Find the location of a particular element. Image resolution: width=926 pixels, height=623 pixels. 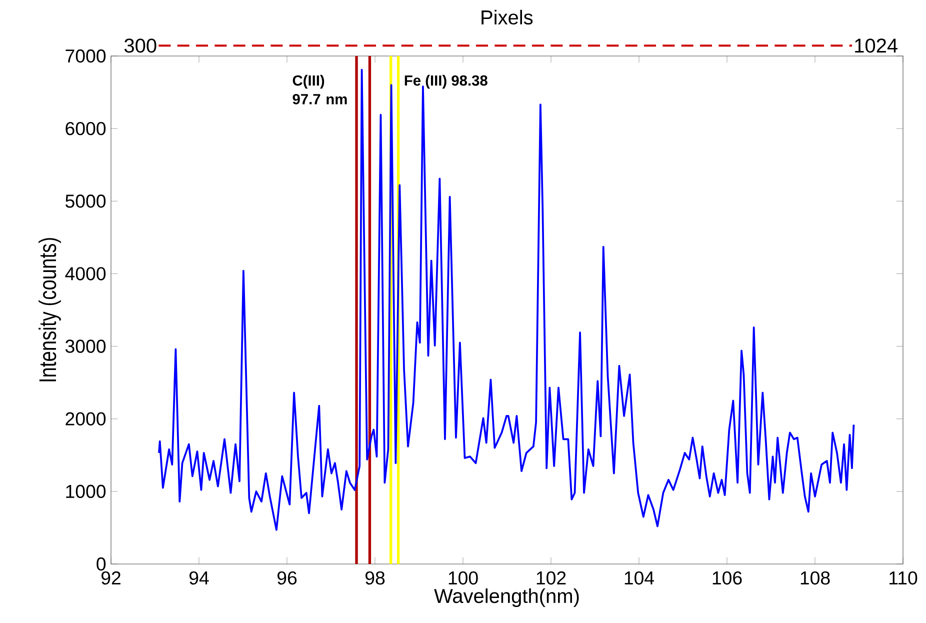

y-tick-label: 5000 is located at coordinates (86, 201).